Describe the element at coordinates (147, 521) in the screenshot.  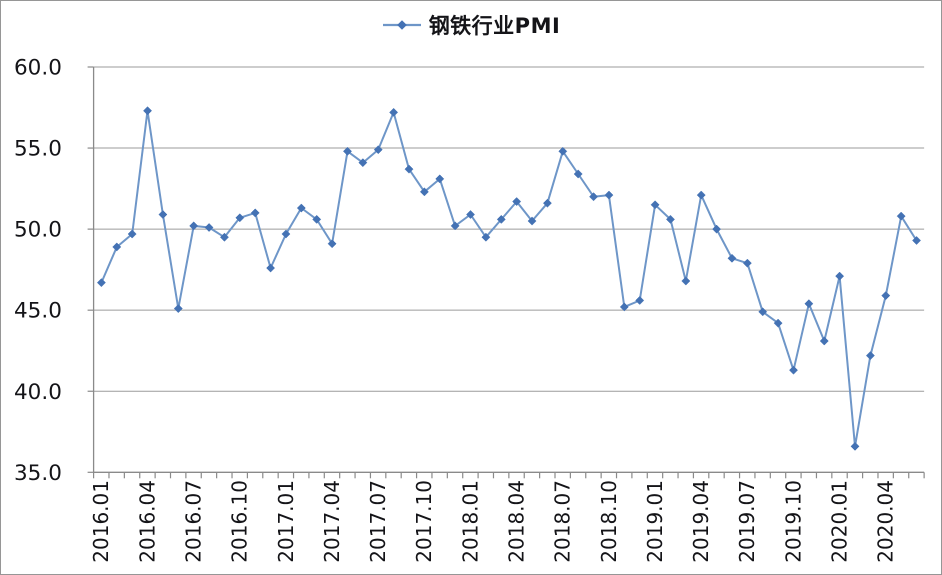
I see `x-tick-label: 2016.04` at that location.